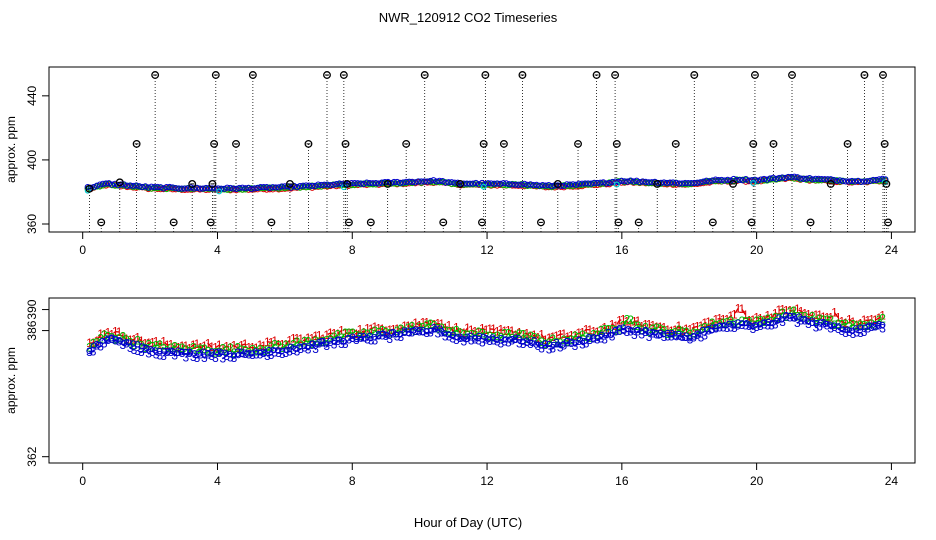  I want to click on bottom-x-tick-label: 4, so click(217, 481).